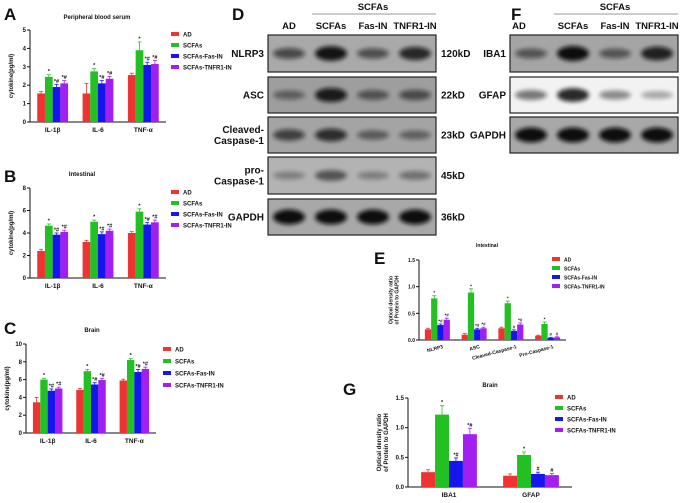  I want to click on chart-title: Intestinal, so click(487, 246).